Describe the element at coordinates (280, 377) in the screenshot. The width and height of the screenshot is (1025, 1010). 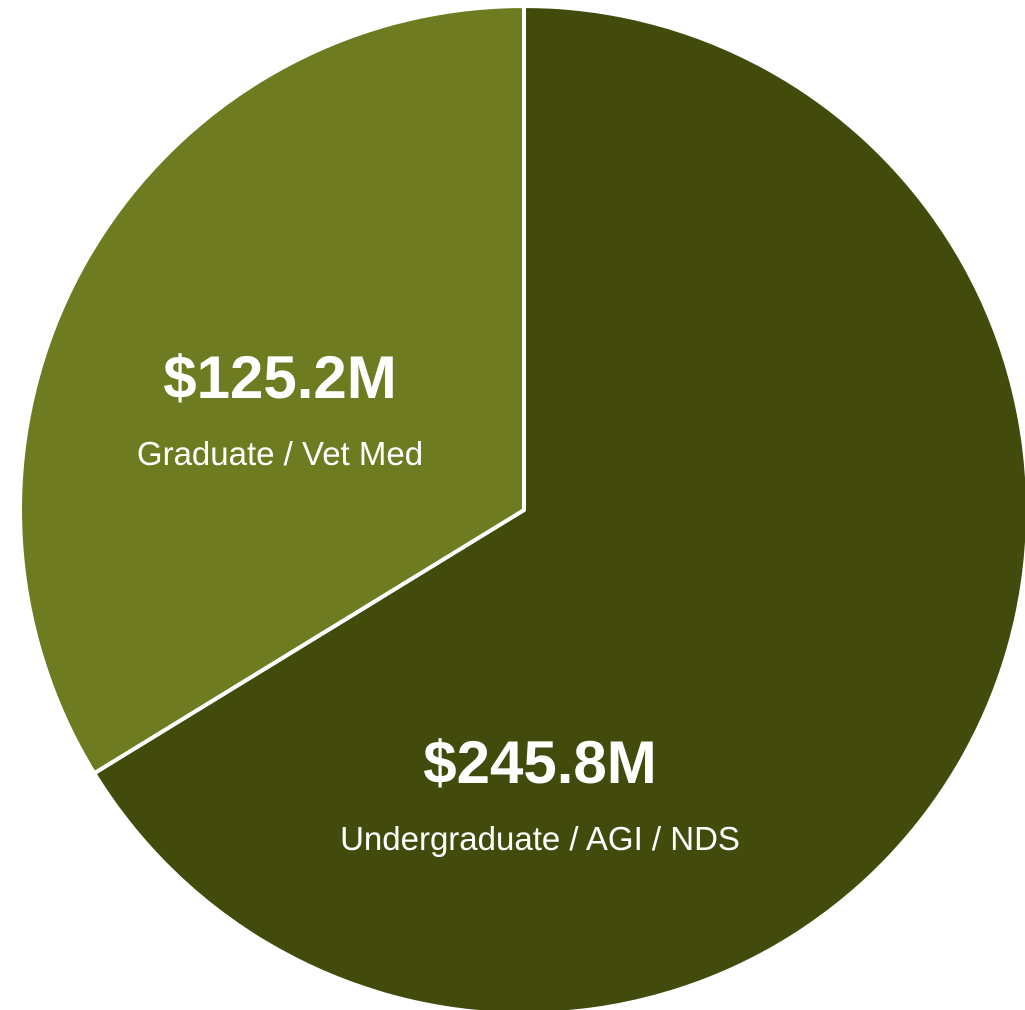
I see `pie-slice-1-value-label: $125.2M` at that location.